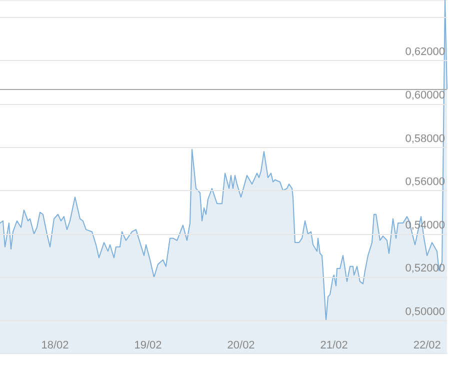 This screenshot has width=462, height=365. What do you see at coordinates (334, 346) in the screenshot?
I see `x-tick-label: 21/02` at bounding box center [334, 346].